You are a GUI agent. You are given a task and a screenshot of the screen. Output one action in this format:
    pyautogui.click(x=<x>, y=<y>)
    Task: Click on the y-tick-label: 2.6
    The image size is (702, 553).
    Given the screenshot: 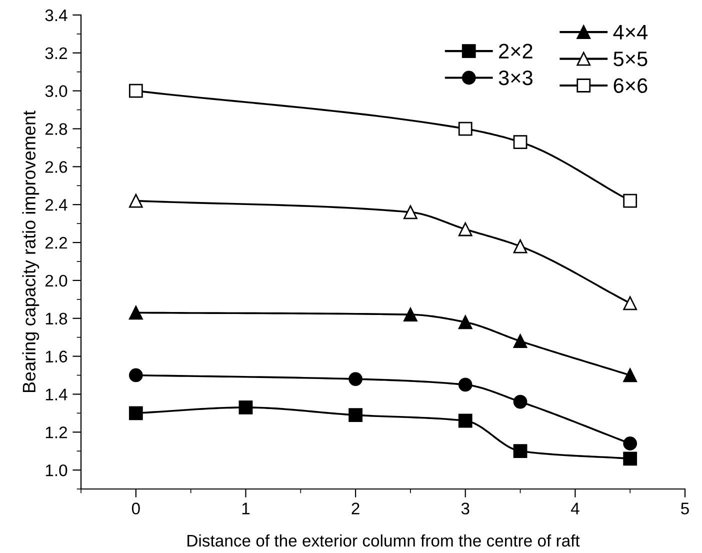 What is the action you would take?
    pyautogui.click(x=56, y=167)
    